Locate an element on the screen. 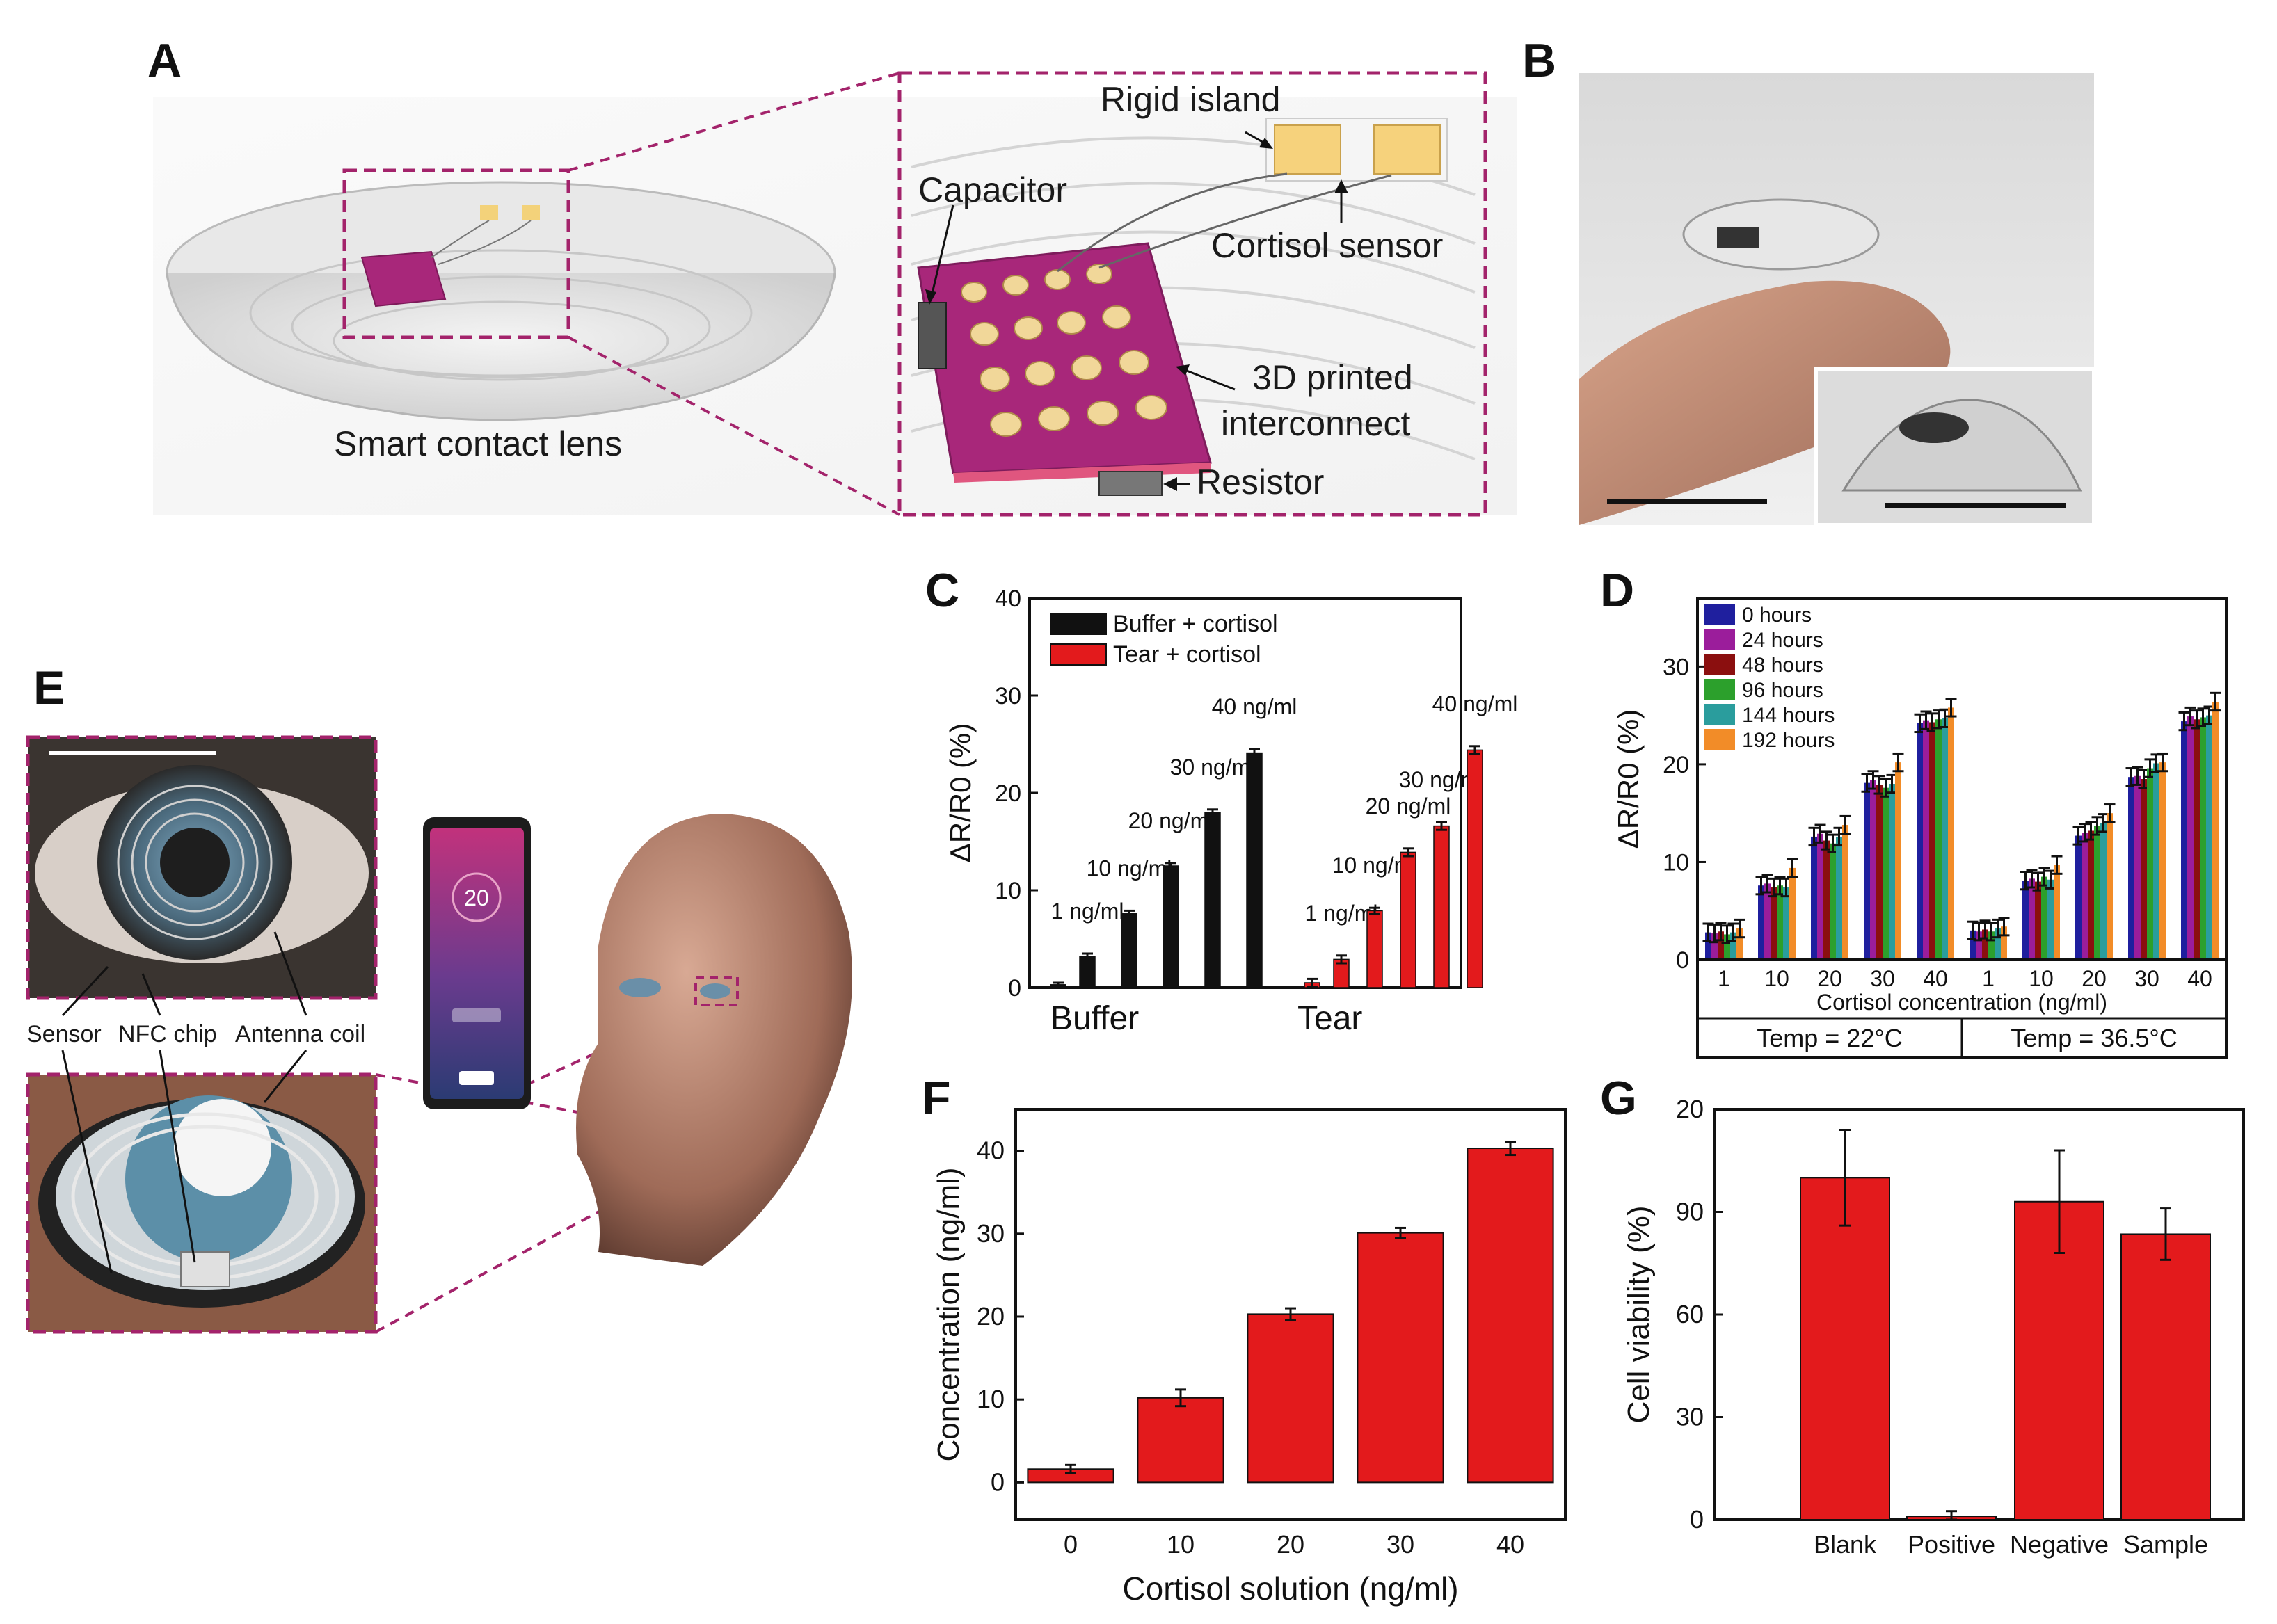 The height and width of the screenshot is (1624, 2277). chart-c-ytick-label: 10 is located at coordinates (1008, 891).